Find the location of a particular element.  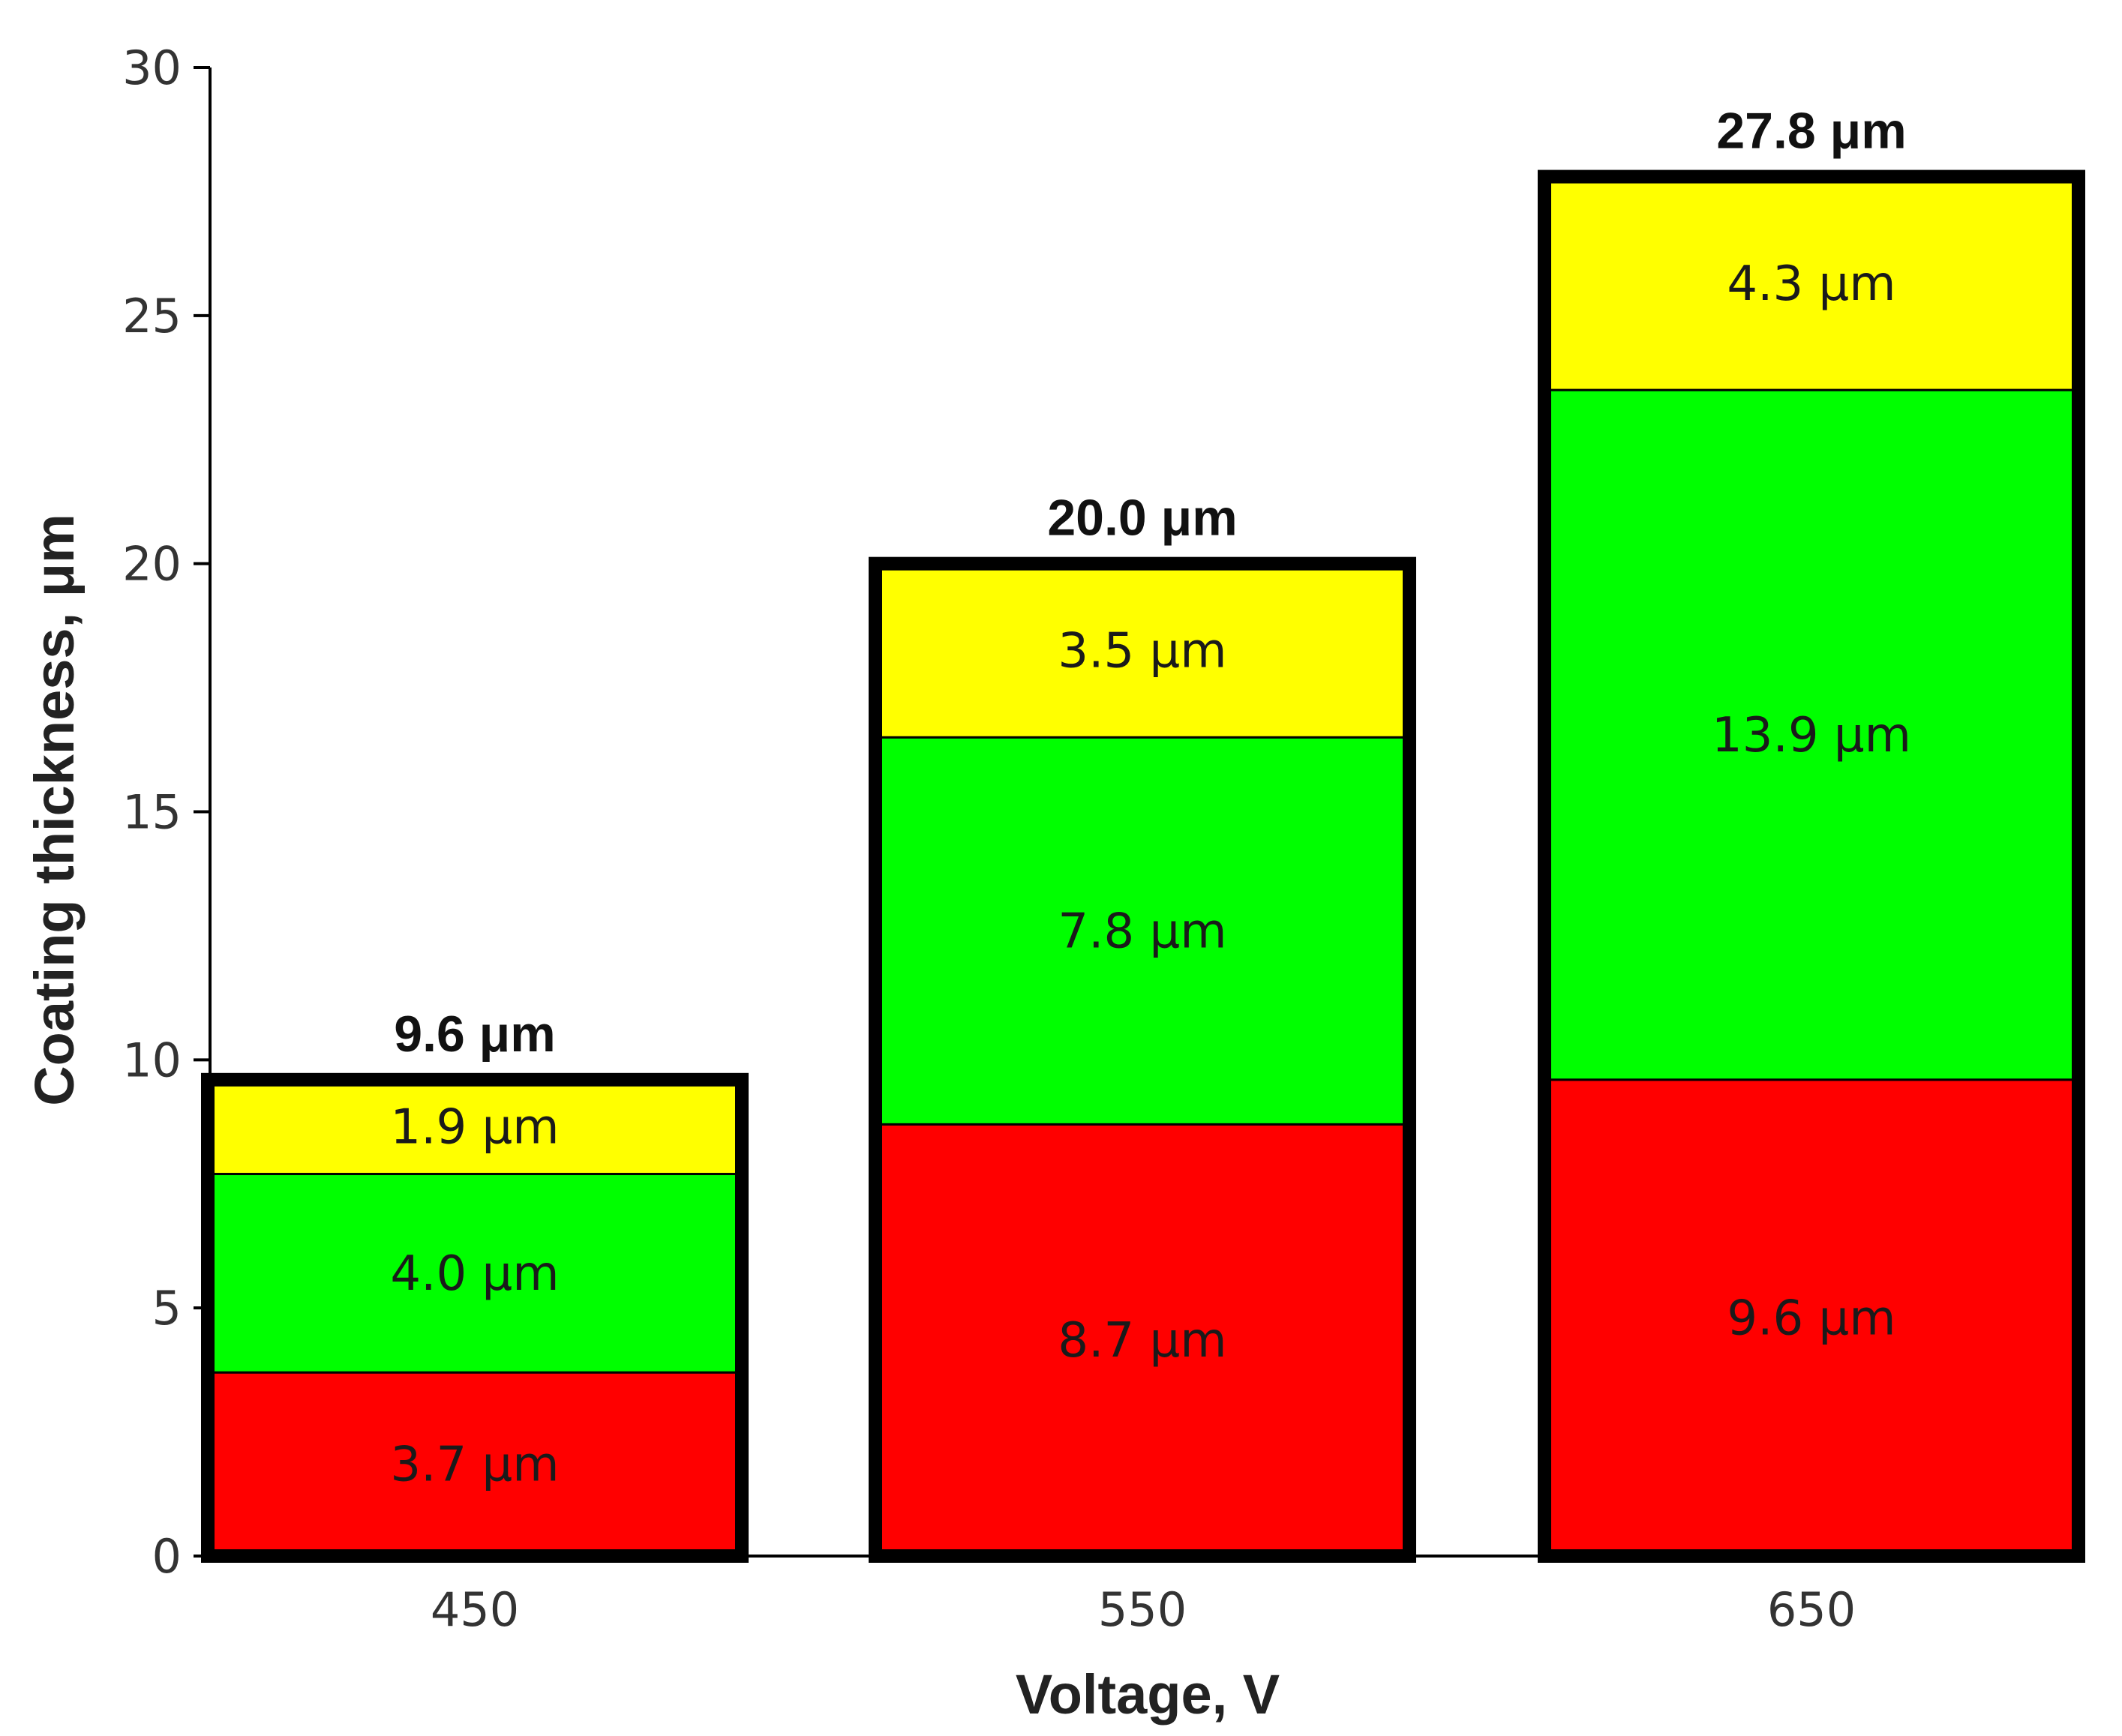

y-axis-ticks: 0 5 10 15 20 25 30 is located at coordinates (166, 812).